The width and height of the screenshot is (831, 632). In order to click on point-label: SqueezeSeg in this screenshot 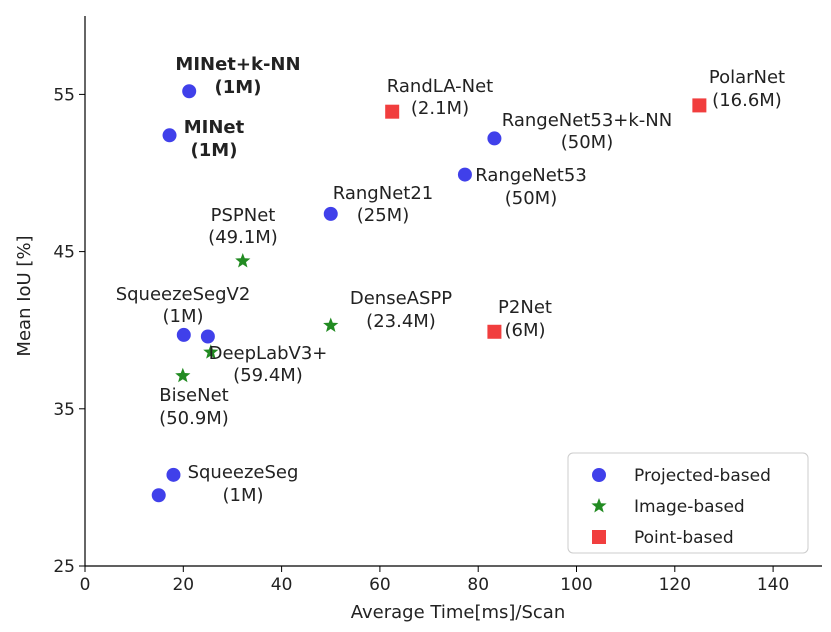, I will do `click(243, 472)`.